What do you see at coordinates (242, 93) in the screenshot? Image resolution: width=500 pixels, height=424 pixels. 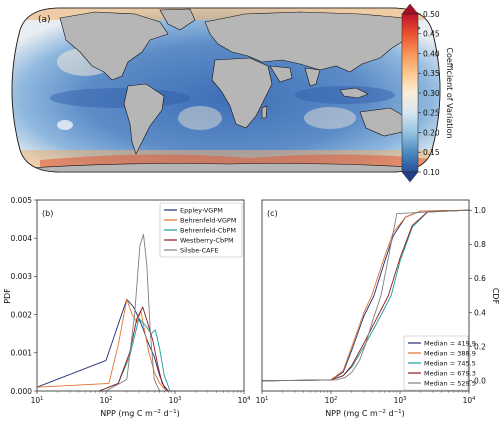 I see `africa` at bounding box center [242, 93].